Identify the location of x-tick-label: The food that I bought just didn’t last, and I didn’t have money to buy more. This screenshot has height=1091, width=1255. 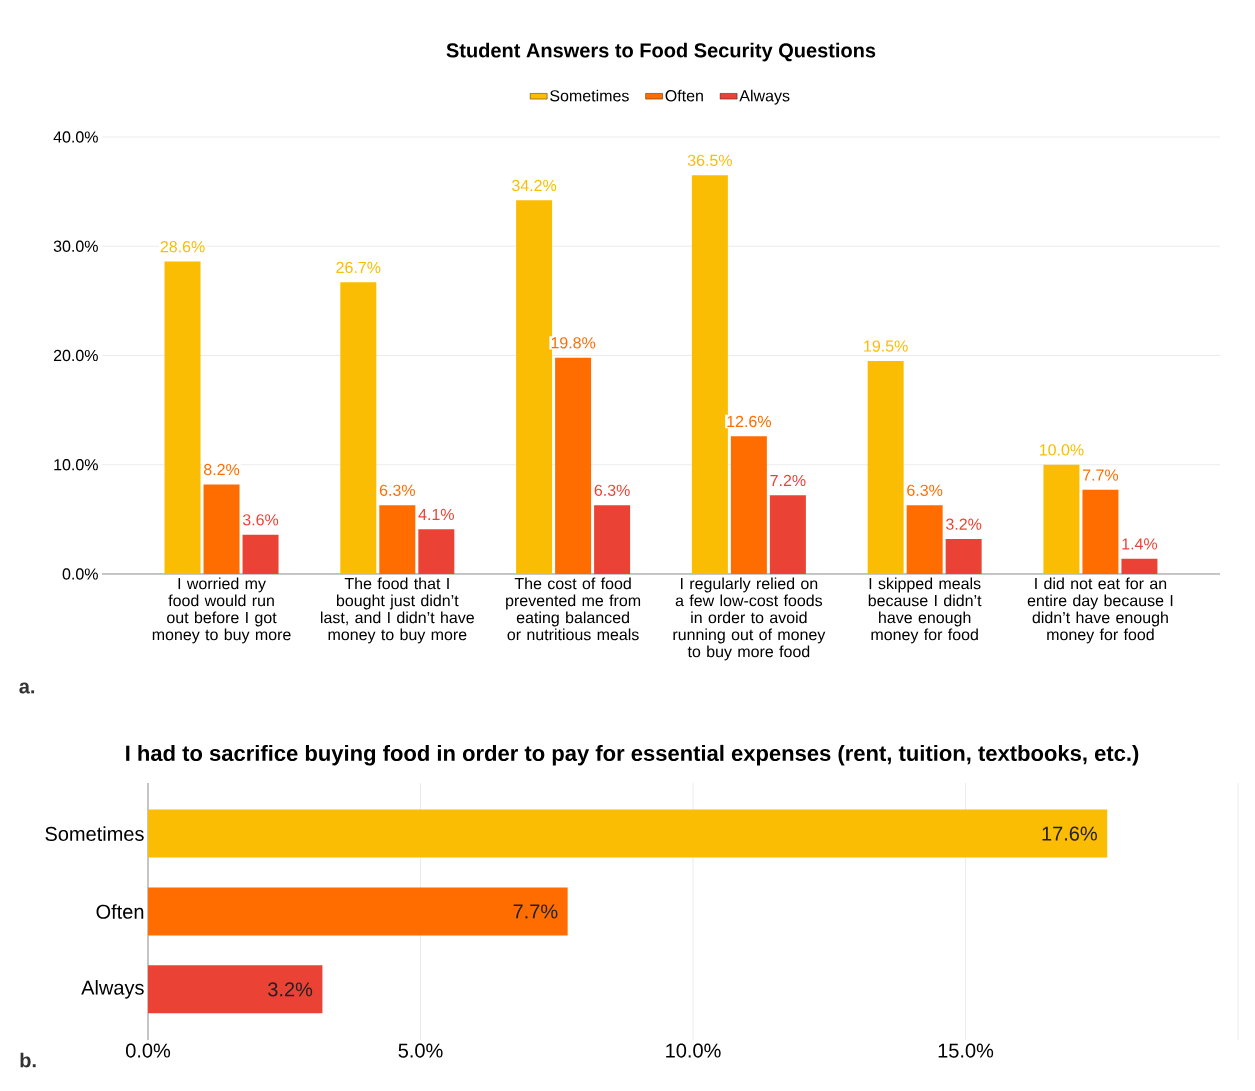
(397, 610).